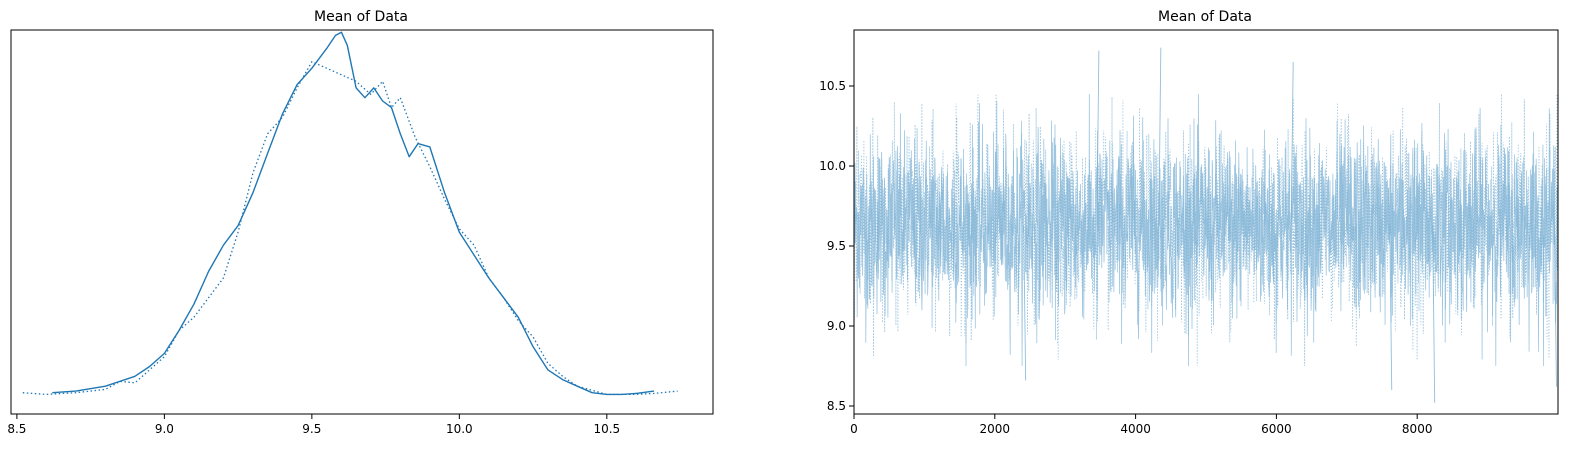 The width and height of the screenshot is (1570, 449). Describe the element at coordinates (606, 429) in the screenshot. I see `x-tick-label: 10.5` at that location.